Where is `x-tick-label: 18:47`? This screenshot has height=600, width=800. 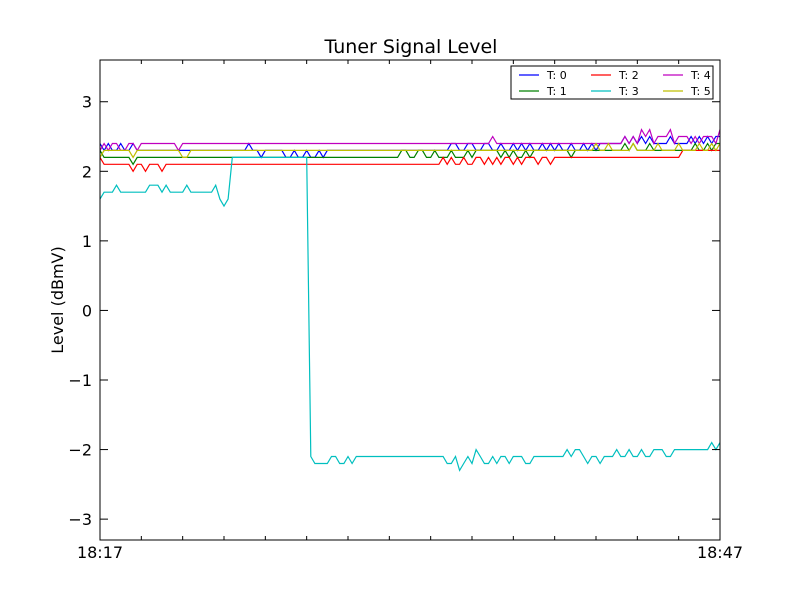 x-tick-label: 18:47 is located at coordinates (720, 552).